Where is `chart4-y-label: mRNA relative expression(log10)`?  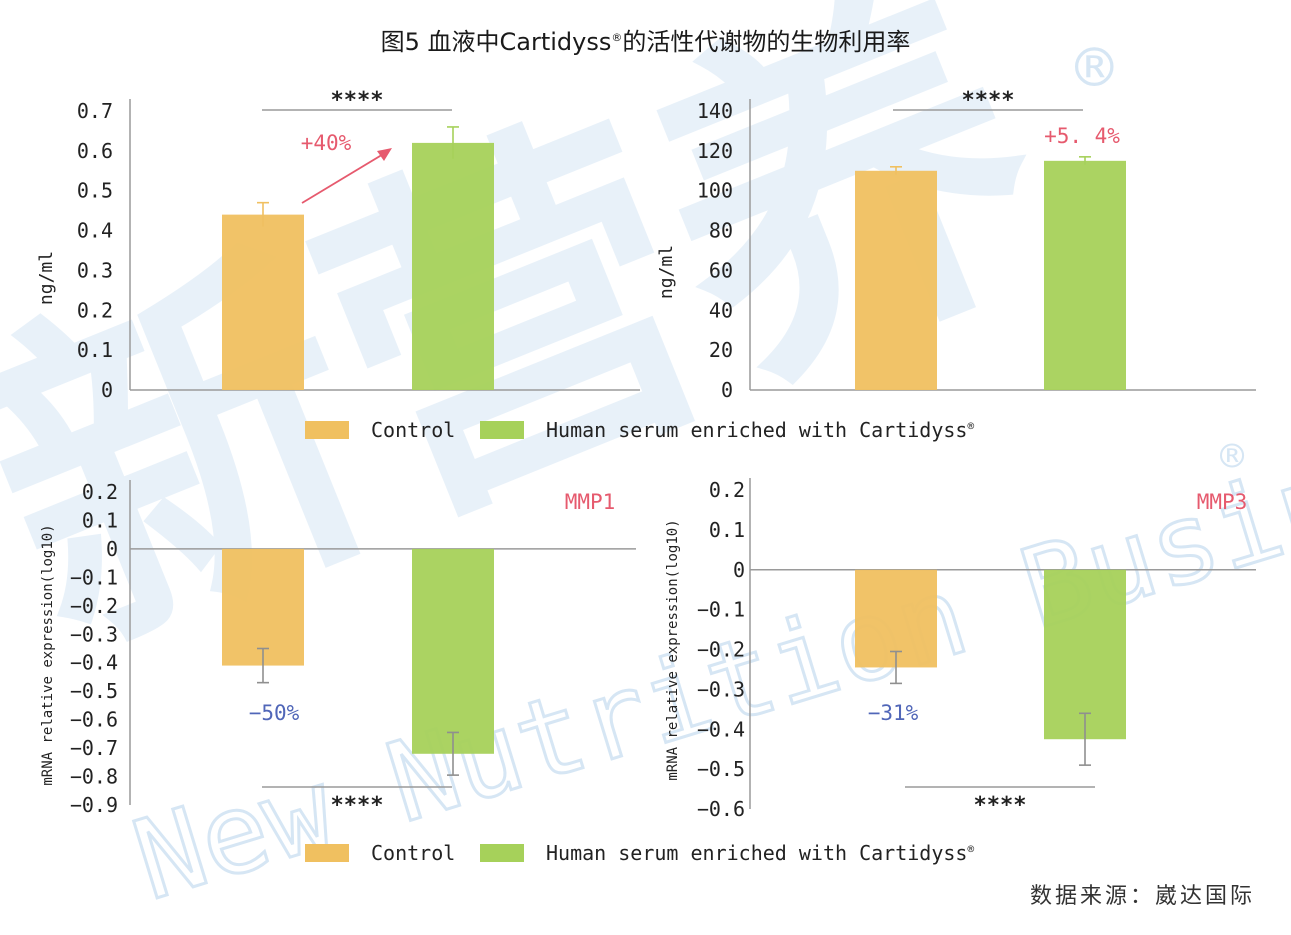
chart4-y-label: mRNA relative expression(log10) is located at coordinates (673, 649).